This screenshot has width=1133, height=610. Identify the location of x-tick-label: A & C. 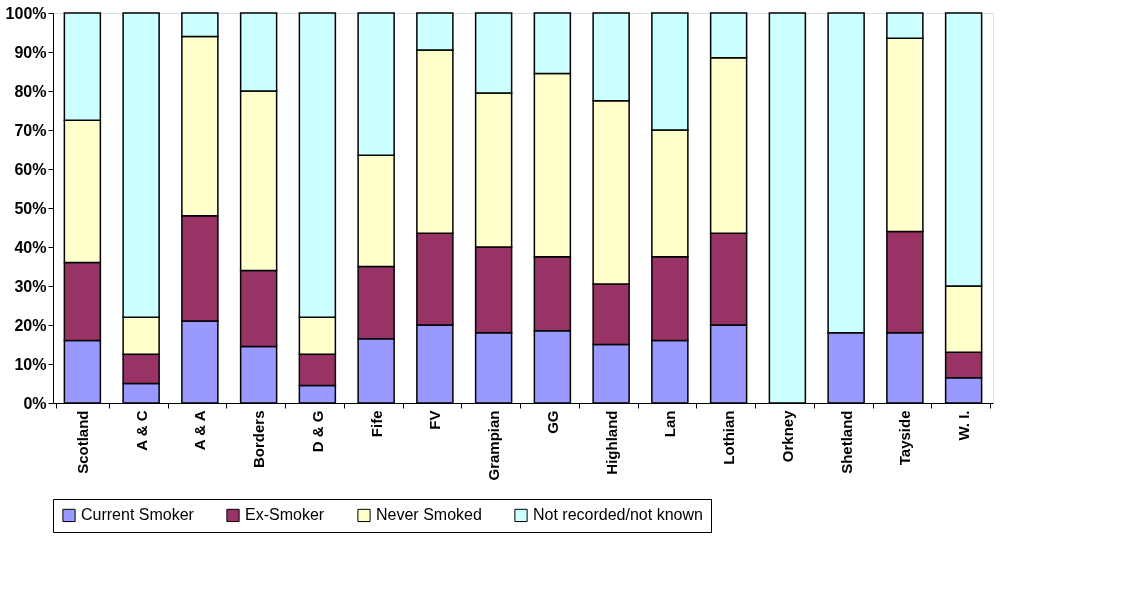
(141, 430).